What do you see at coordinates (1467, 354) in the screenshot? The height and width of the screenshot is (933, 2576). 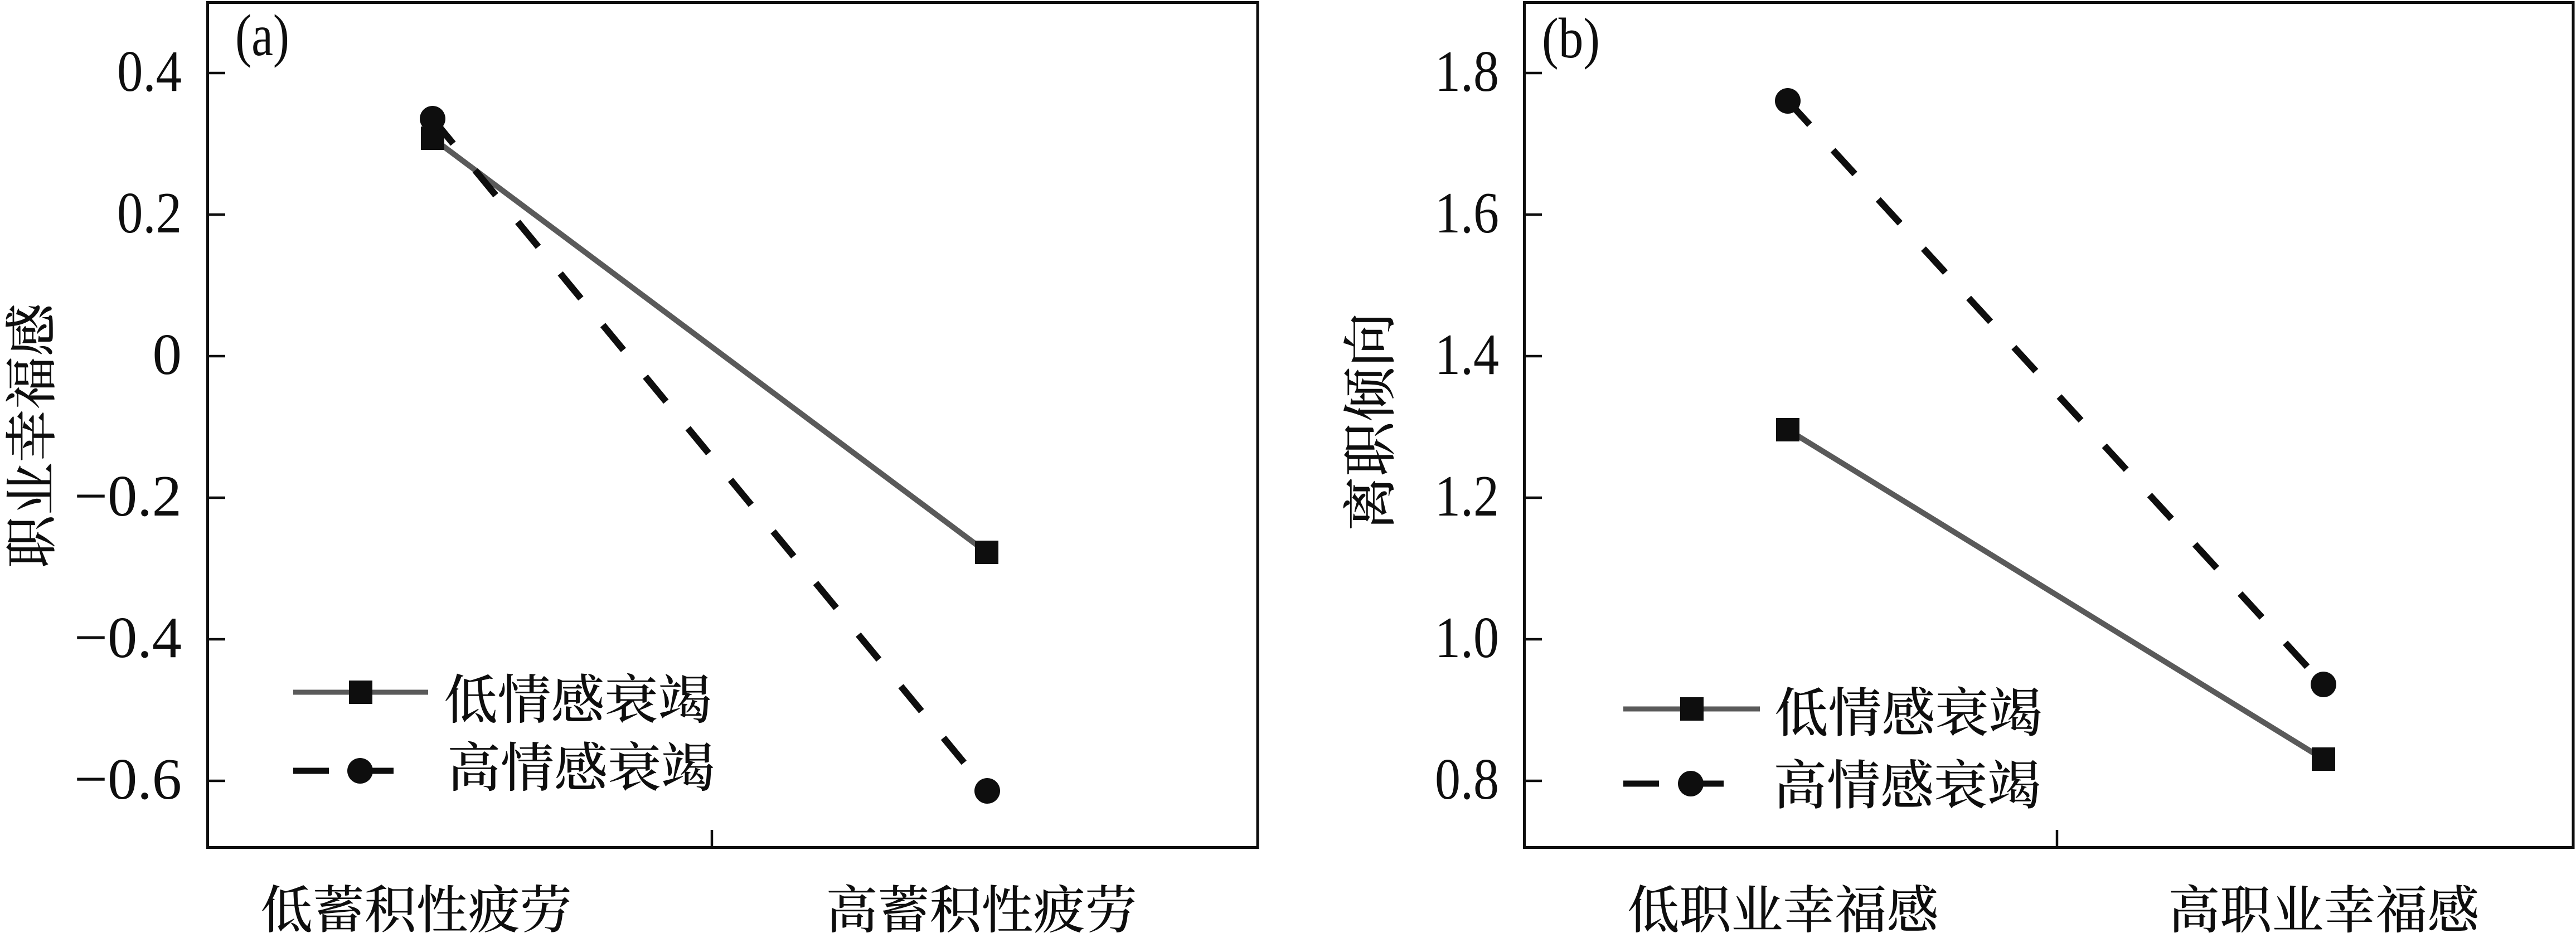 I see `svg-text: 1.4` at bounding box center [1467, 354].